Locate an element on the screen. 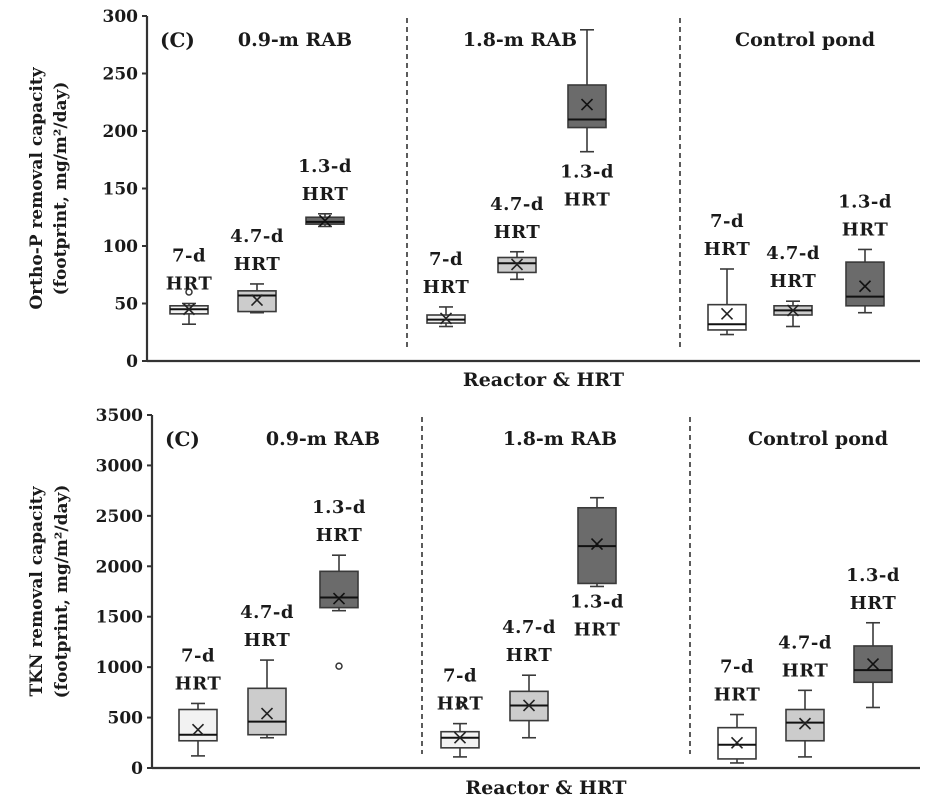 The width and height of the screenshot is (925, 807). y-axis-label: Ortho-P removal capacity is located at coordinates (37, 187).